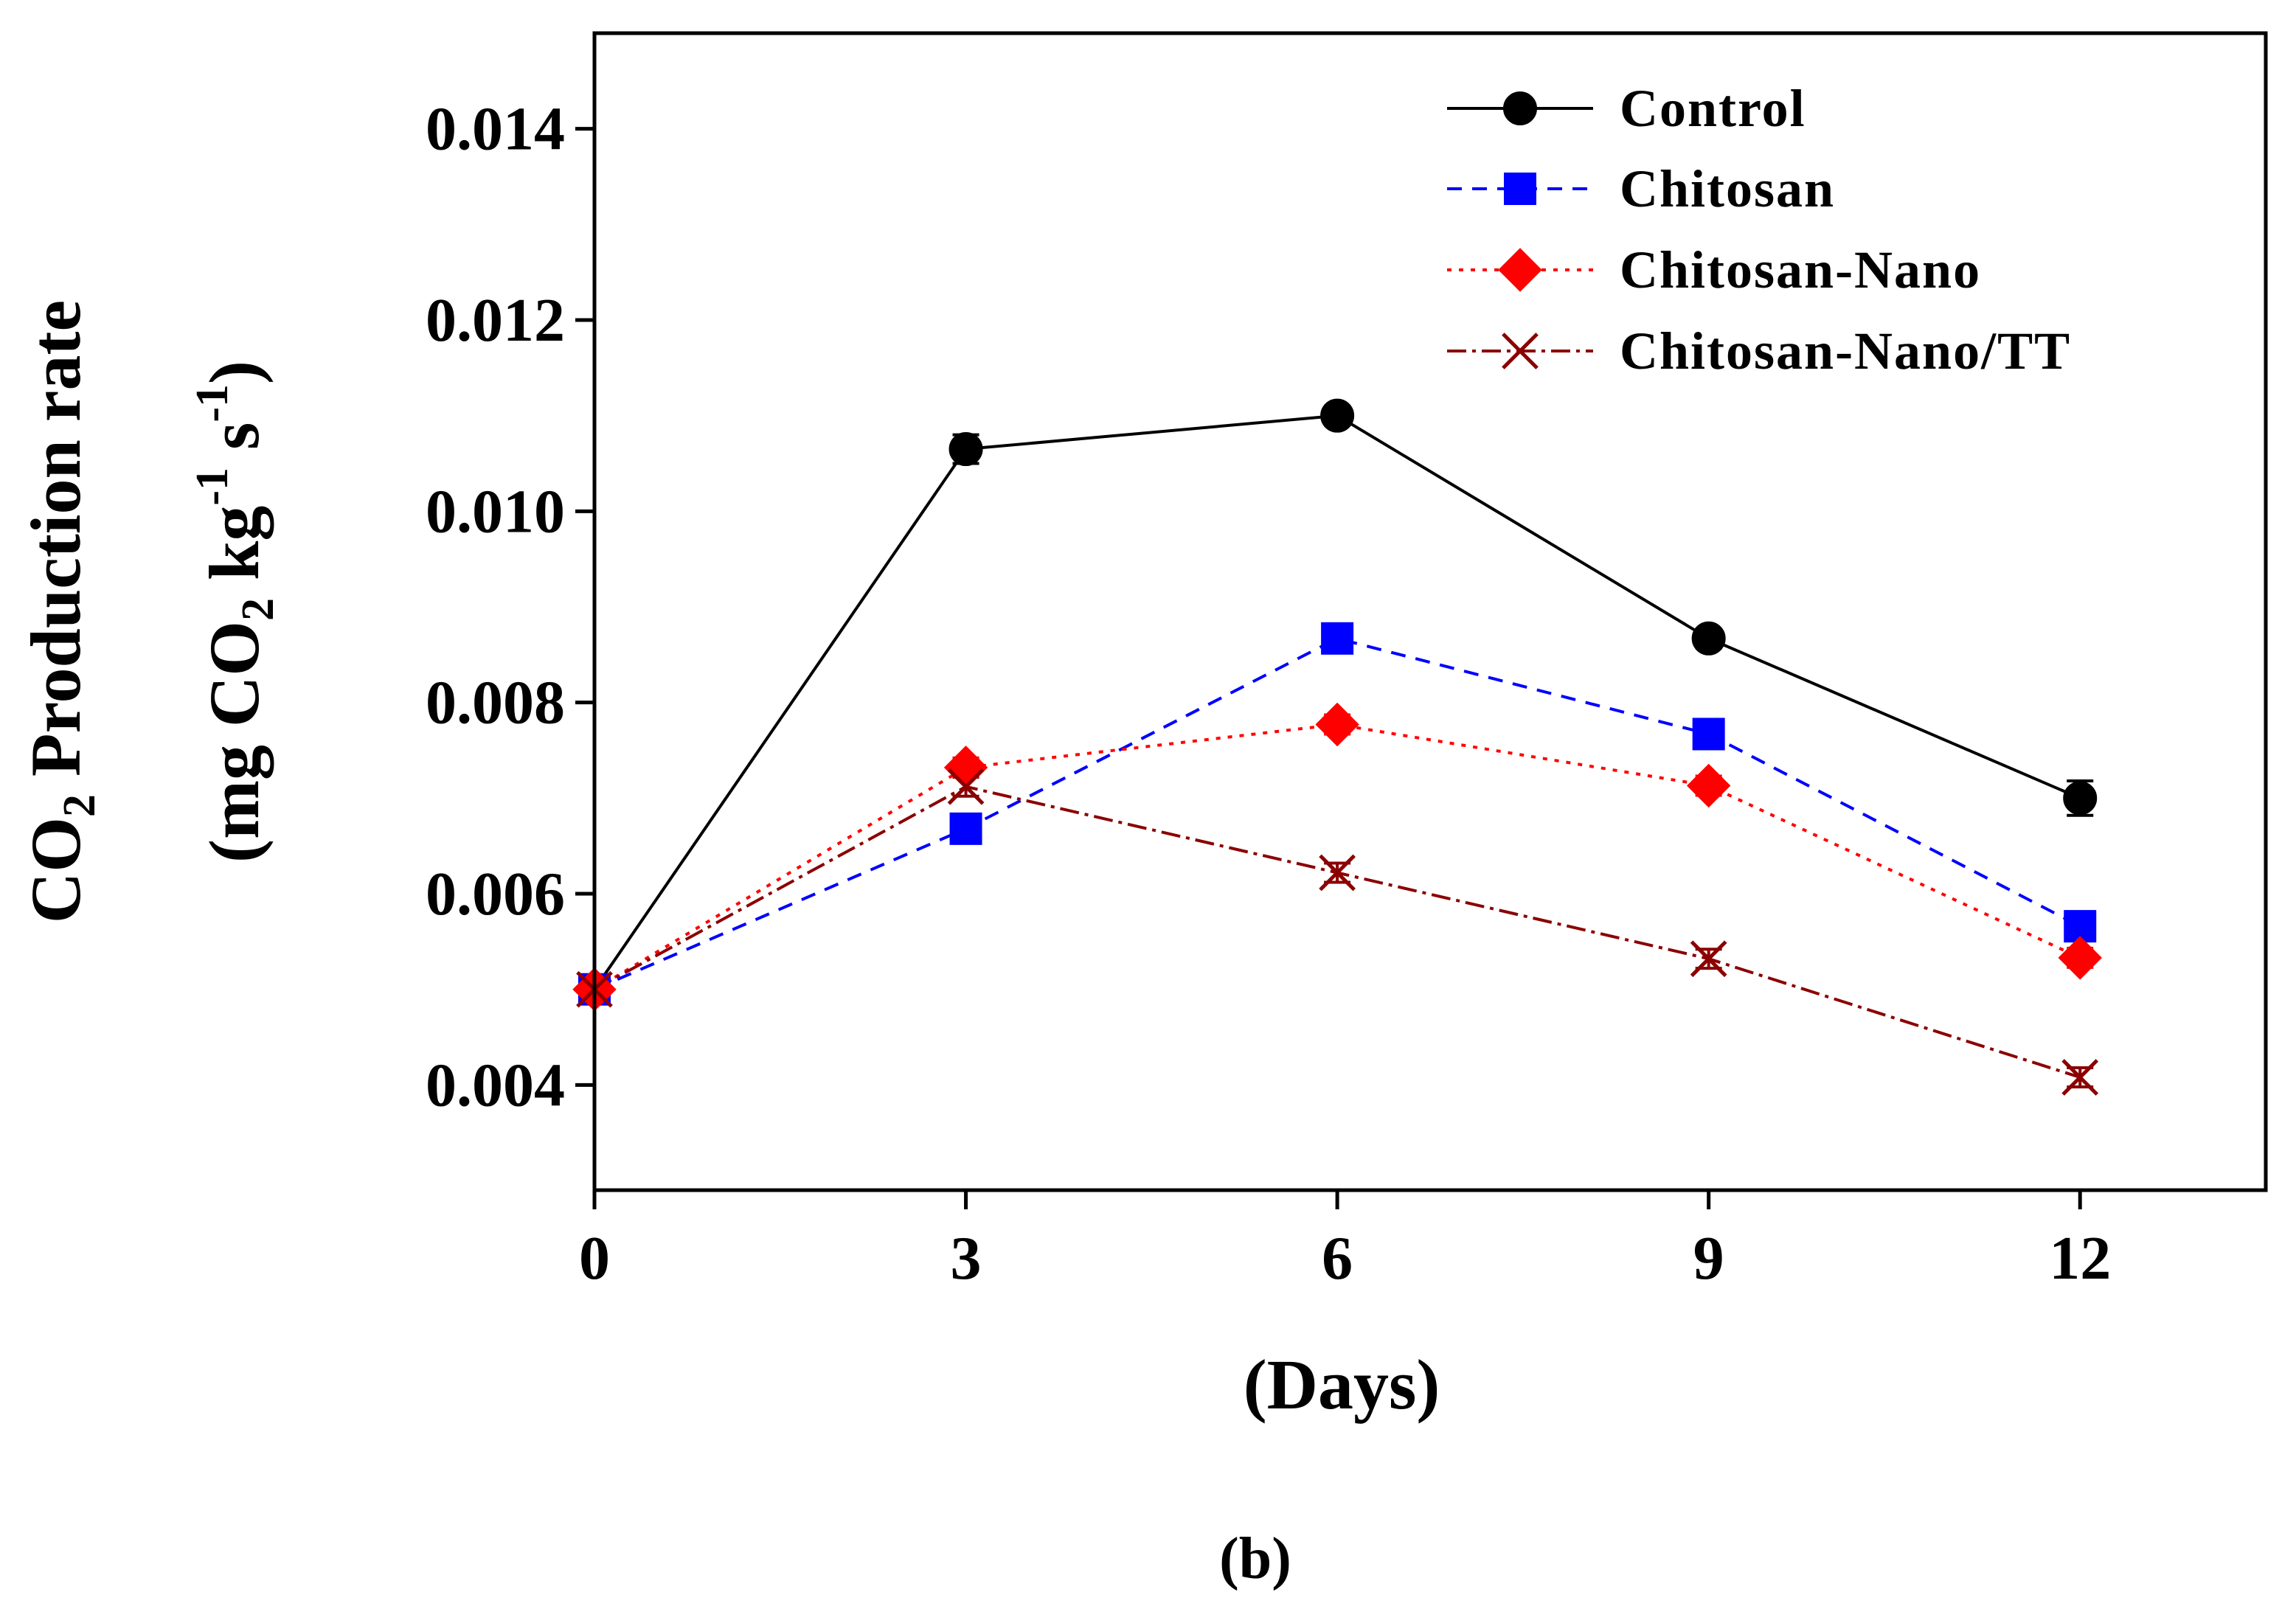  Describe the element at coordinates (1337, 1258) in the screenshot. I see `x-tick-label: 6` at that location.